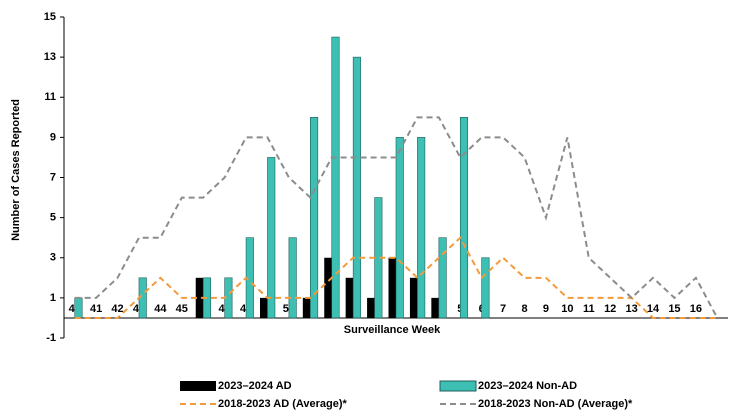 This screenshot has height=418, width=730. What do you see at coordinates (524, 309) in the screenshot?
I see `x-tick-label: 8` at bounding box center [524, 309].